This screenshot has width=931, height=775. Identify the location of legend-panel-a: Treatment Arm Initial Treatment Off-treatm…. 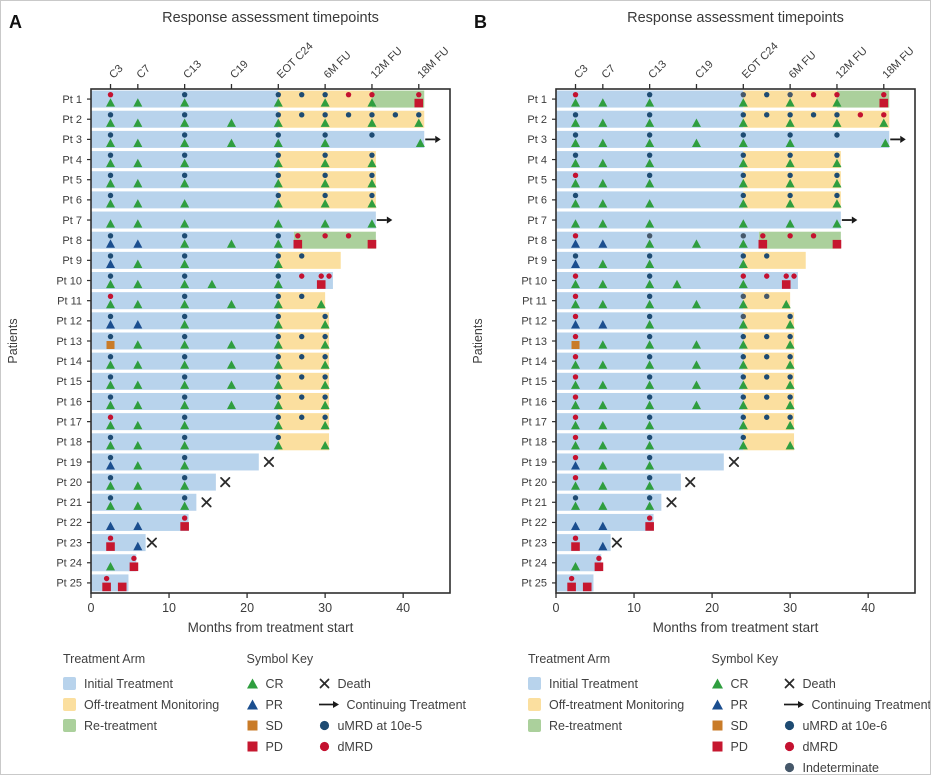
(233, 704).